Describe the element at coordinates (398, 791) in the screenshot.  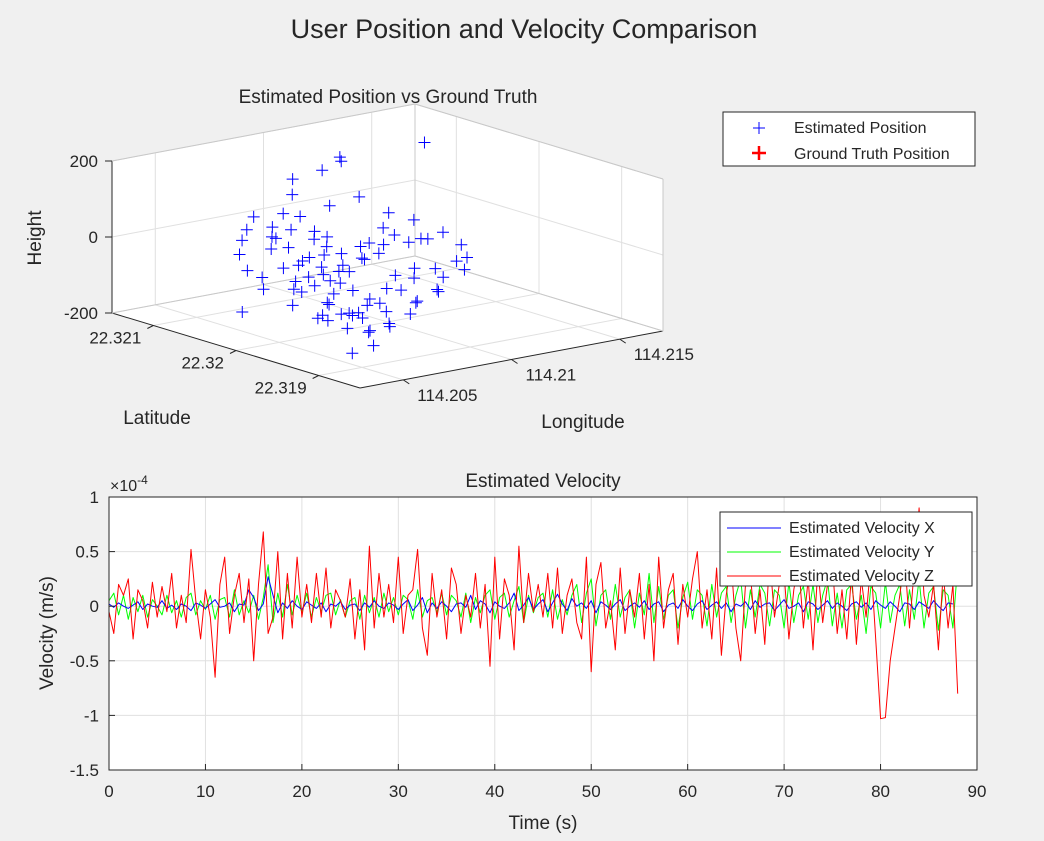
I see `tick-label-x: 30` at that location.